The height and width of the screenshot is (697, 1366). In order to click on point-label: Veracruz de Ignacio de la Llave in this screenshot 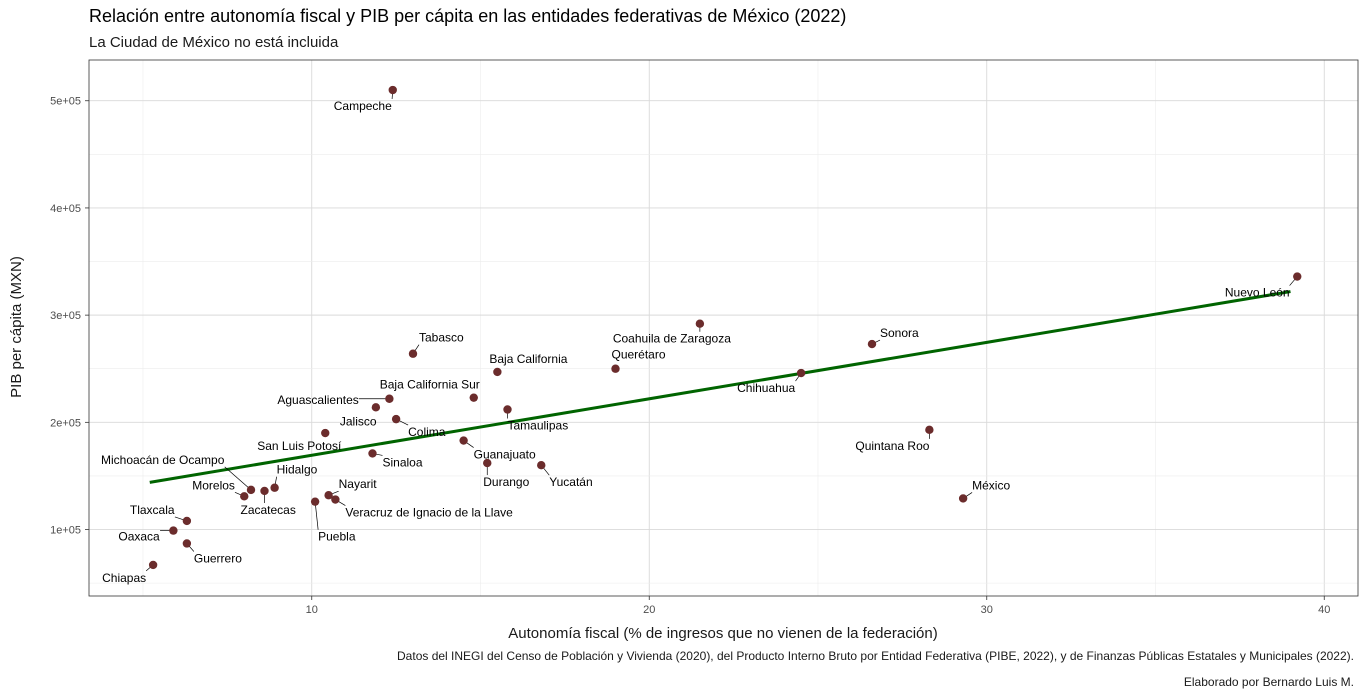, I will do `click(429, 513)`.